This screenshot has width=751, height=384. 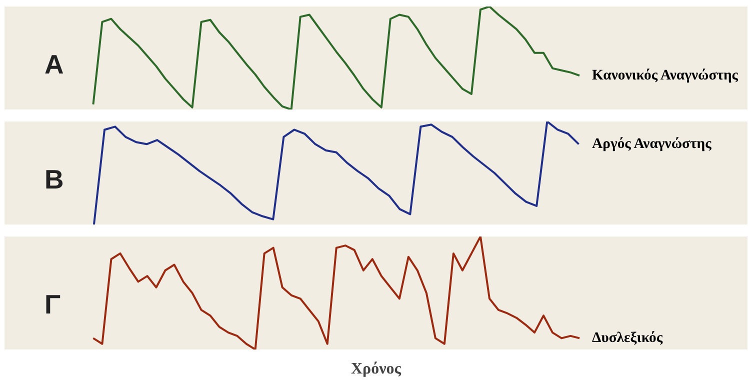 What do you see at coordinates (54, 179) in the screenshot?
I see `text: Β` at bounding box center [54, 179].